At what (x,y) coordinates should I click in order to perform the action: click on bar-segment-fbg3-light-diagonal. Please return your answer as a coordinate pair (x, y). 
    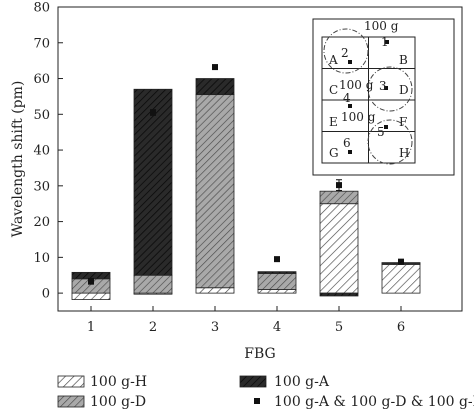
    Looking at the image, I should click on (215, 290).